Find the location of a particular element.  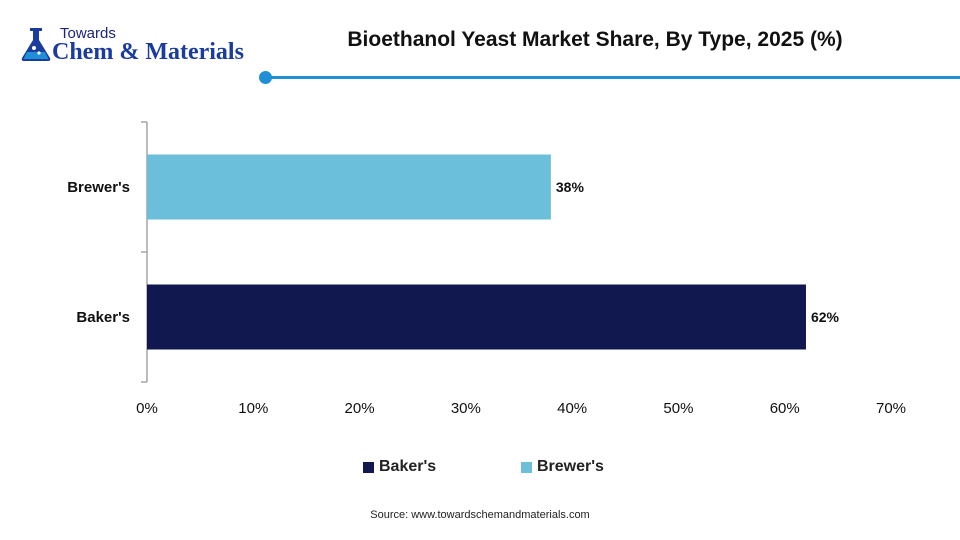

legend-item: Baker's is located at coordinates (399, 467).